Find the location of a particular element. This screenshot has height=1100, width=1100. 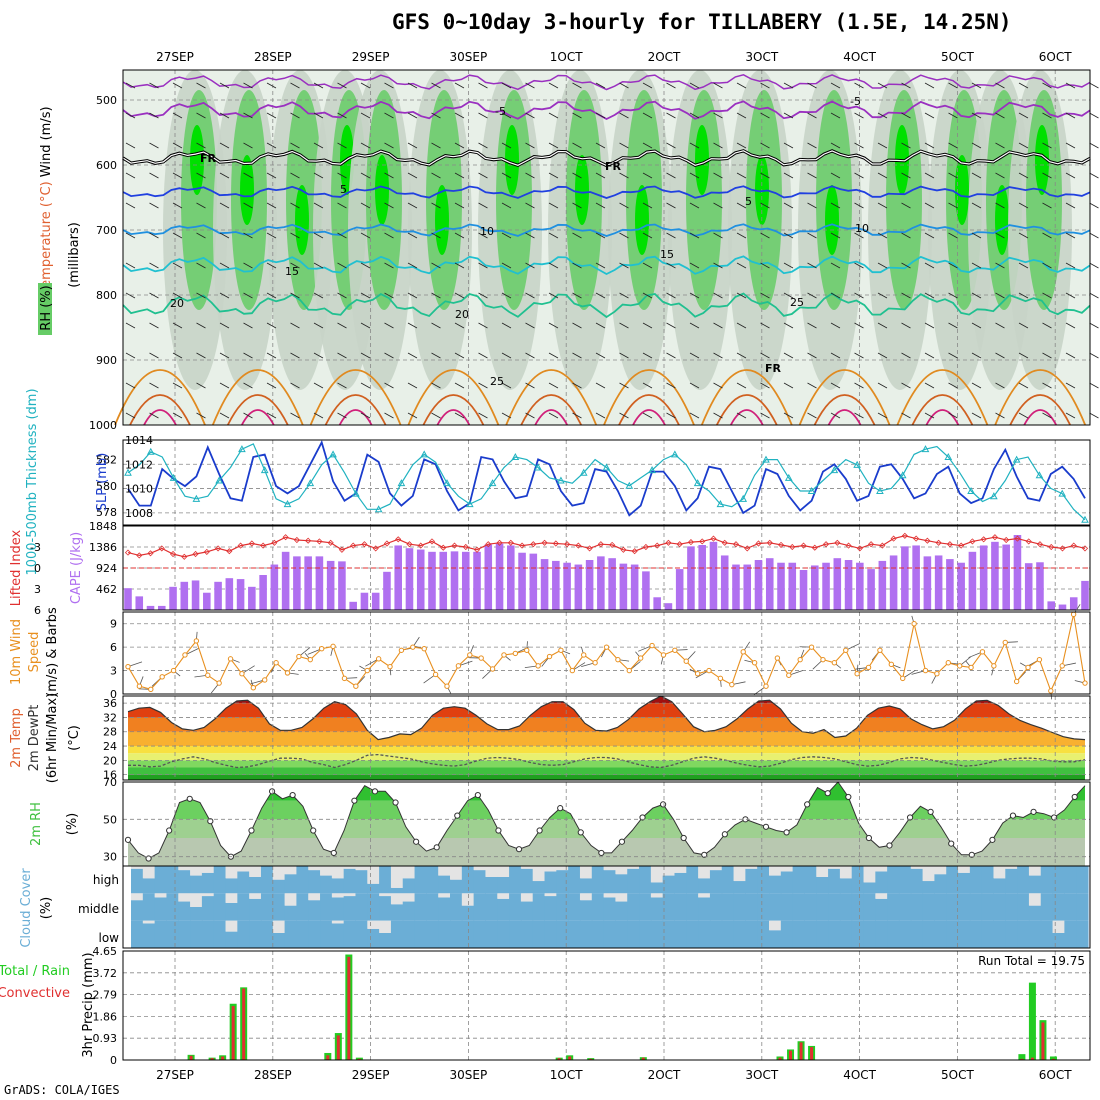

precip-tick: 3.72 is located at coordinates (105, 973).